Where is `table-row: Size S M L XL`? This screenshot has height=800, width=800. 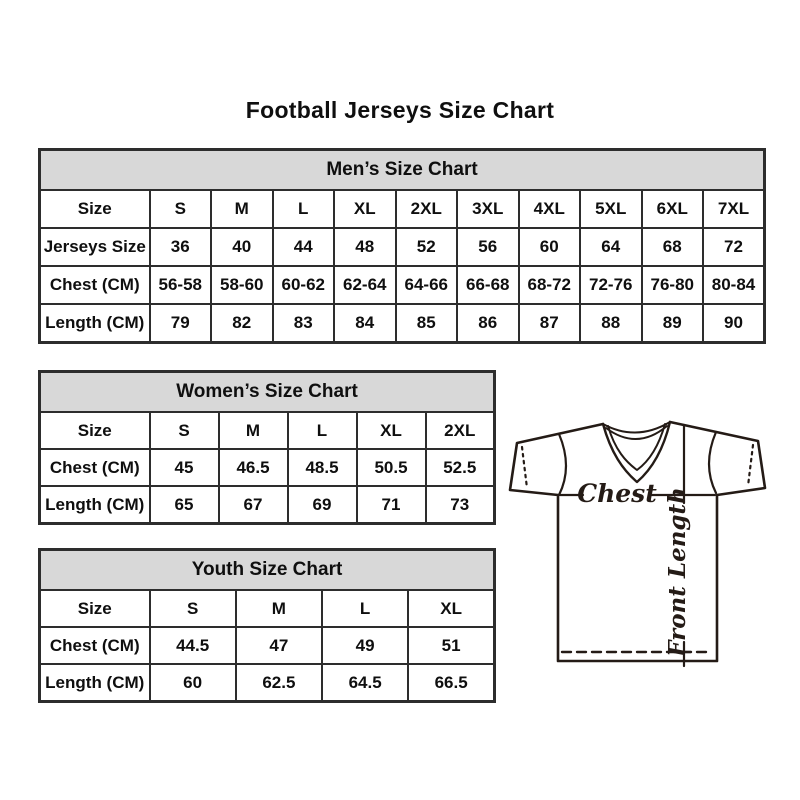 table-row: Size S M L XL is located at coordinates (267, 608).